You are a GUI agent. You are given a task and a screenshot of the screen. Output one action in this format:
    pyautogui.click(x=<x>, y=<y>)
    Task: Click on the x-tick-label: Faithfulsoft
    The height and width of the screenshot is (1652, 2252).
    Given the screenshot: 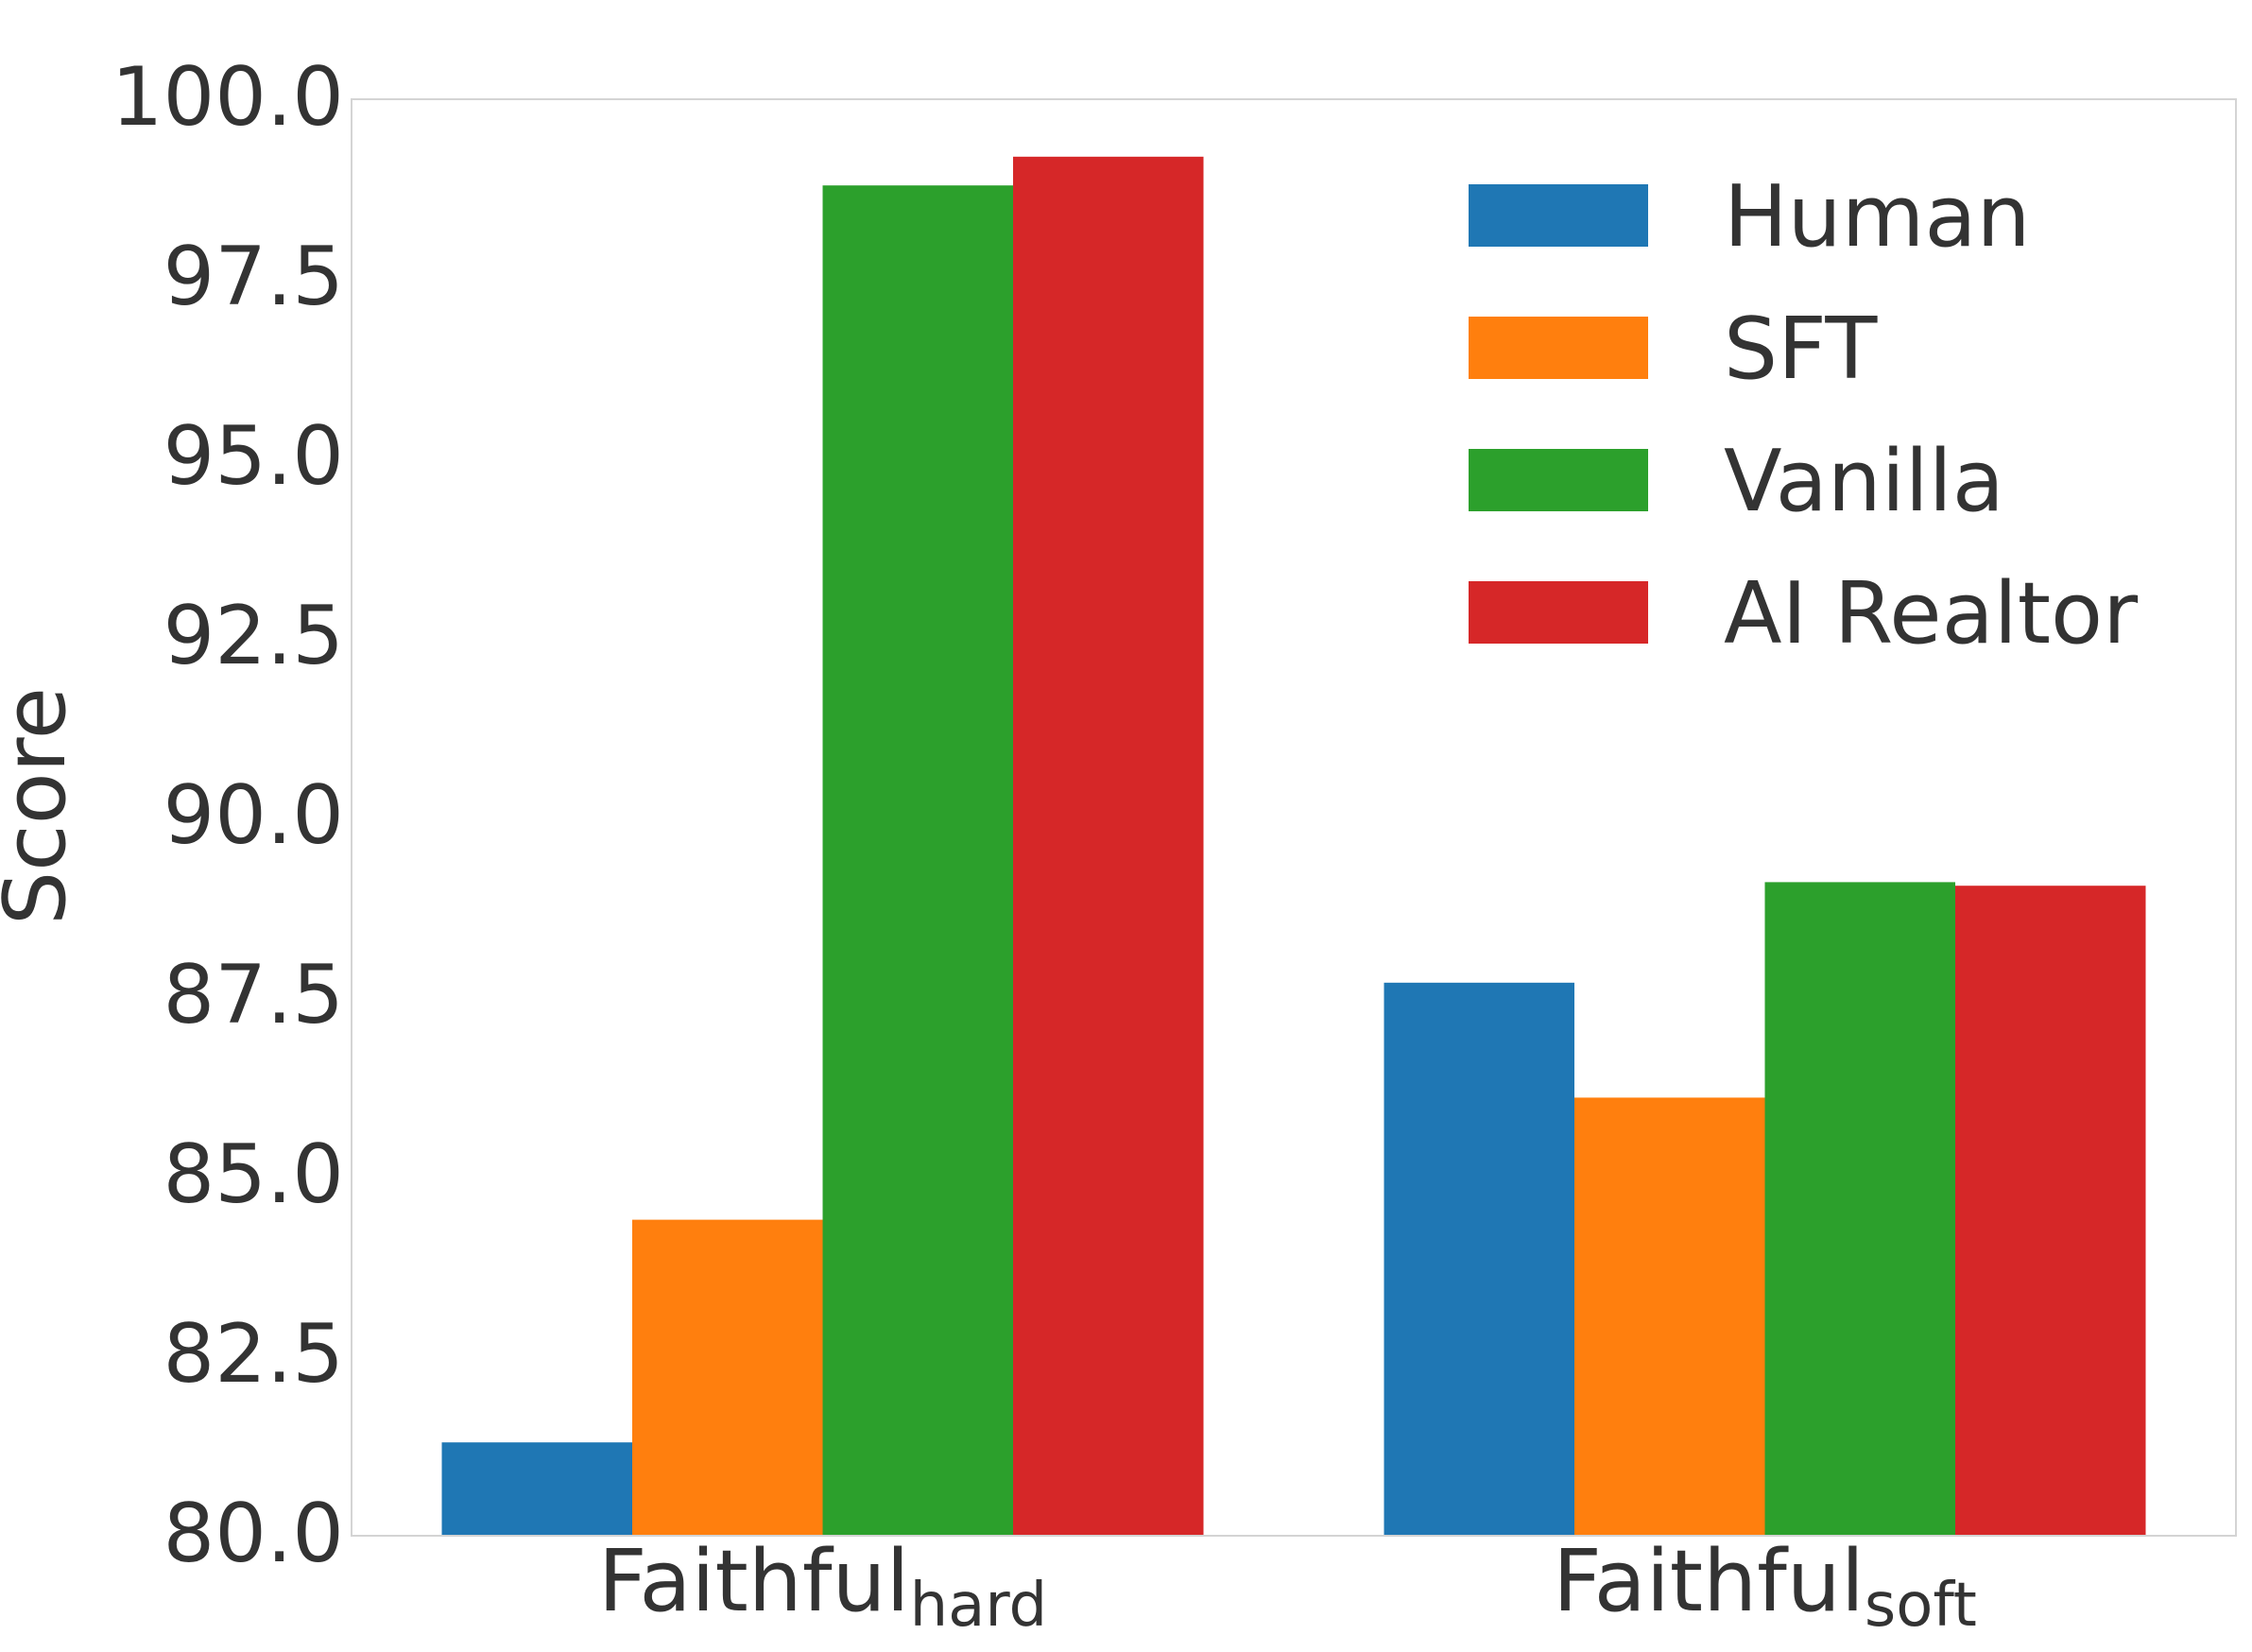 What is the action you would take?
    pyautogui.click(x=1765, y=1586)
    